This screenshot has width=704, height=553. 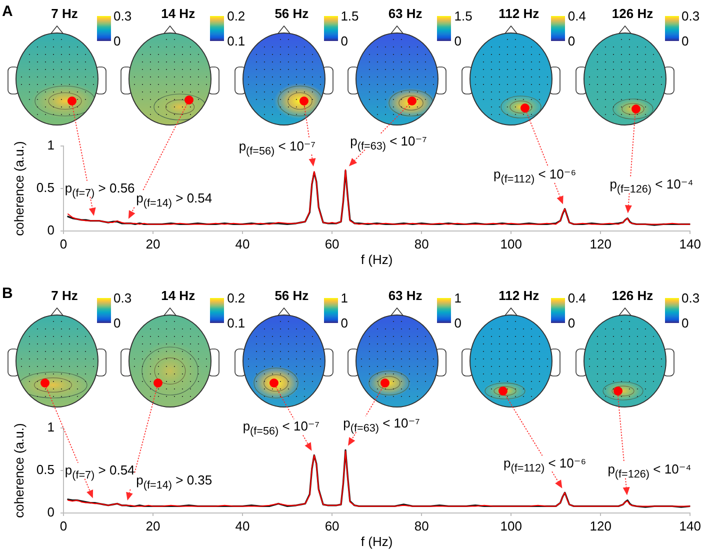 I want to click on annotation: p$_{(f=7)}$ > 0.54, so click(x=99, y=473).